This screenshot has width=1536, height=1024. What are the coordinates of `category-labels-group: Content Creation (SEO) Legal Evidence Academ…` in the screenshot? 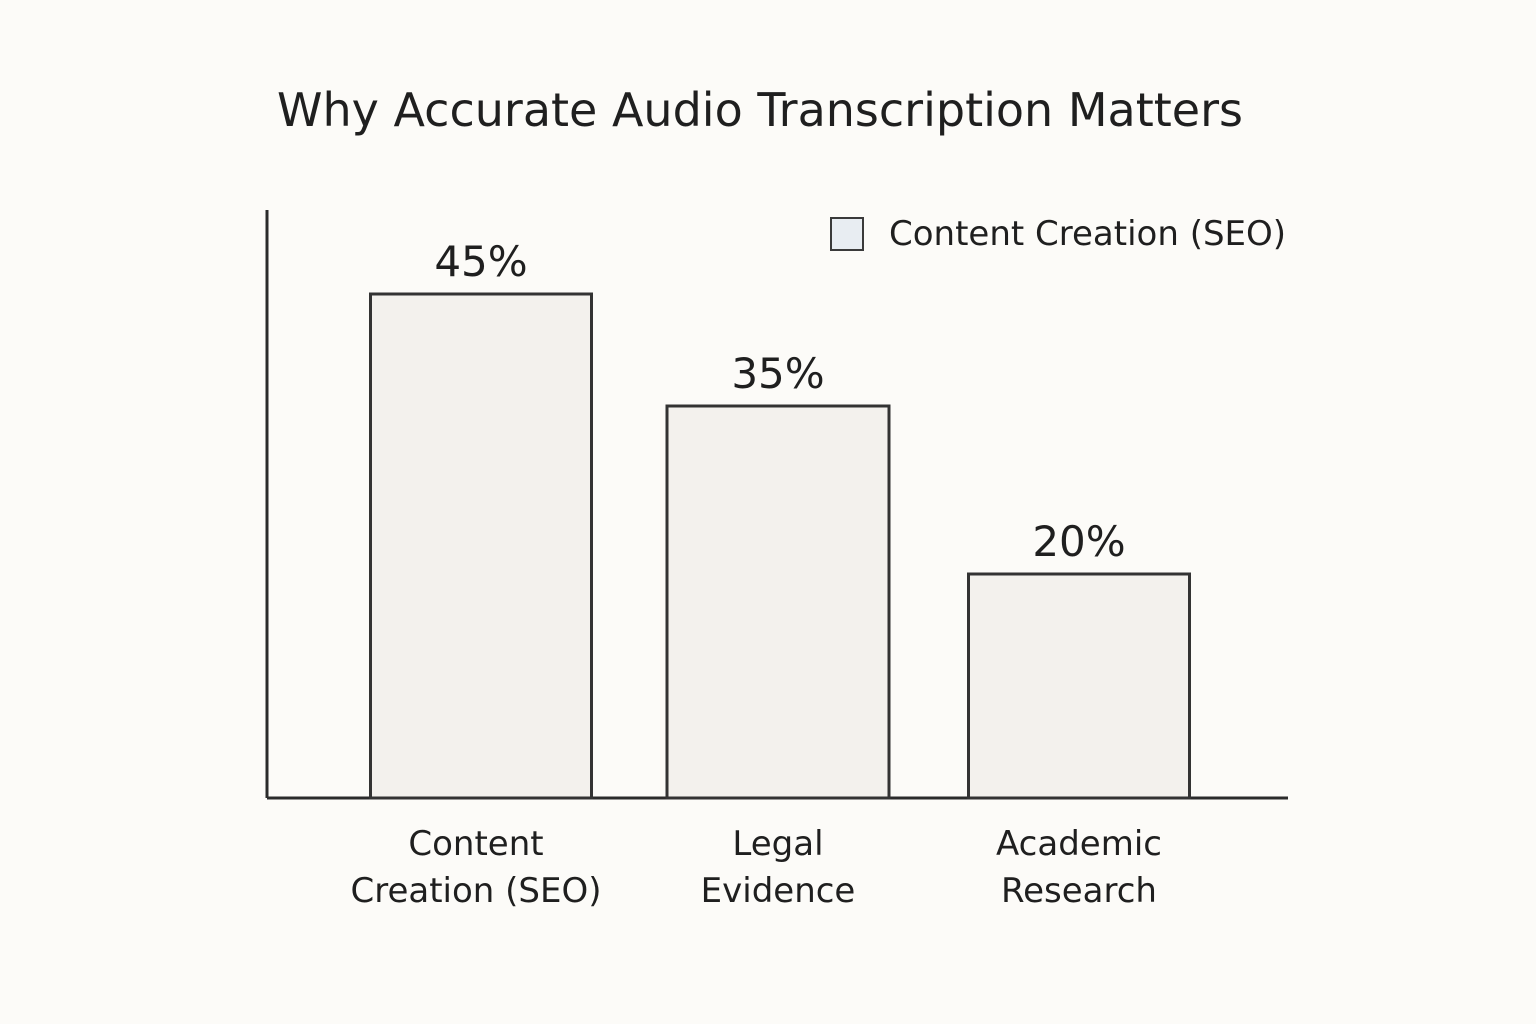 It's located at (755, 867).